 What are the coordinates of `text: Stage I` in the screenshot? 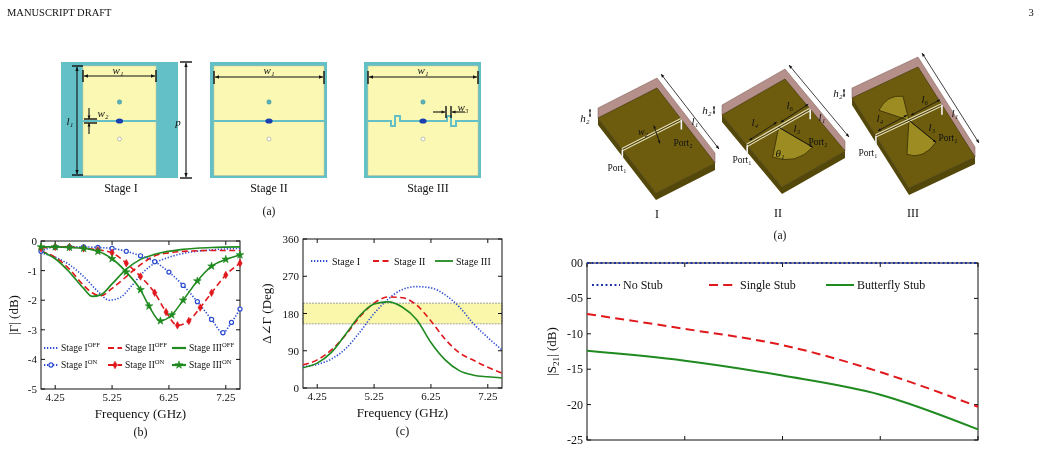 It's located at (121, 188).